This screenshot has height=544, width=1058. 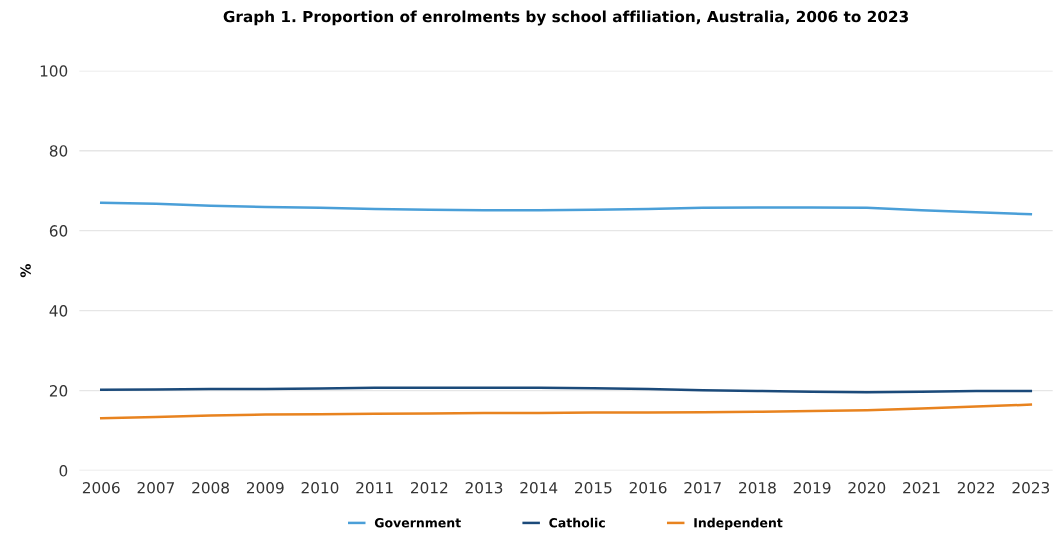 What do you see at coordinates (539, 487) in the screenshot?
I see `x-tick-label: 2014` at bounding box center [539, 487].